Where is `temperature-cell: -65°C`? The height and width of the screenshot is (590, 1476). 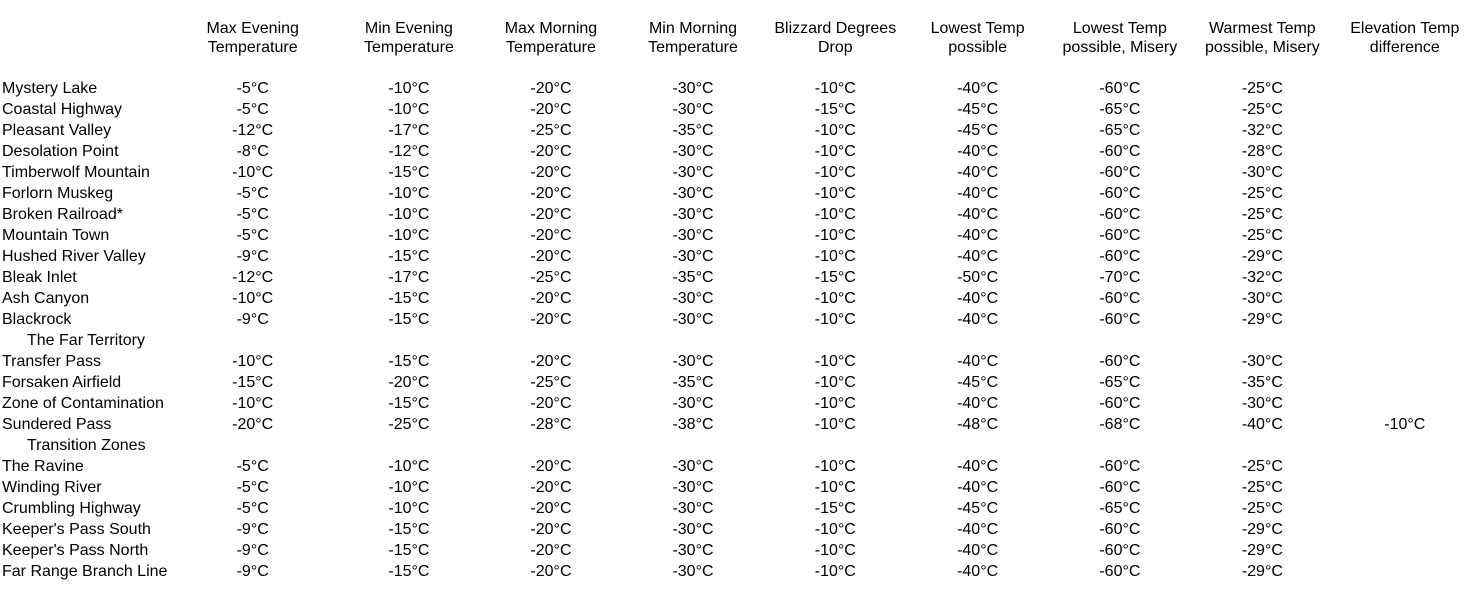
temperature-cell: -65°C is located at coordinates (1120, 508).